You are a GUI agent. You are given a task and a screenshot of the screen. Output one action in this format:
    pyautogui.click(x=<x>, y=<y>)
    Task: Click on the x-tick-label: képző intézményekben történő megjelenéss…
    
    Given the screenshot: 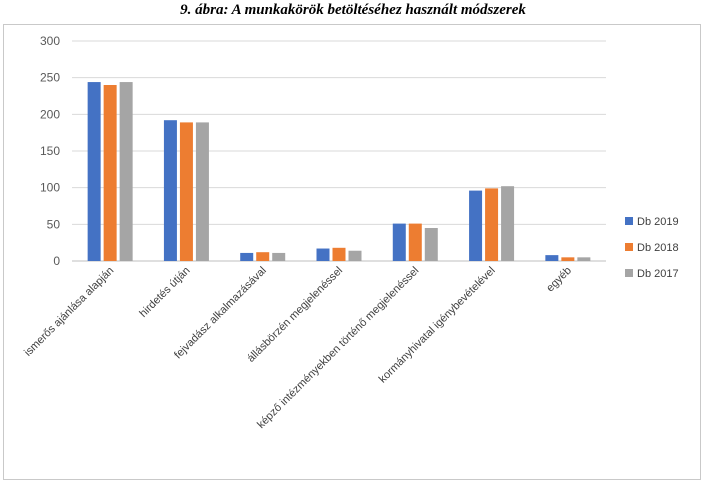 What is the action you would take?
    pyautogui.click(x=338, y=348)
    